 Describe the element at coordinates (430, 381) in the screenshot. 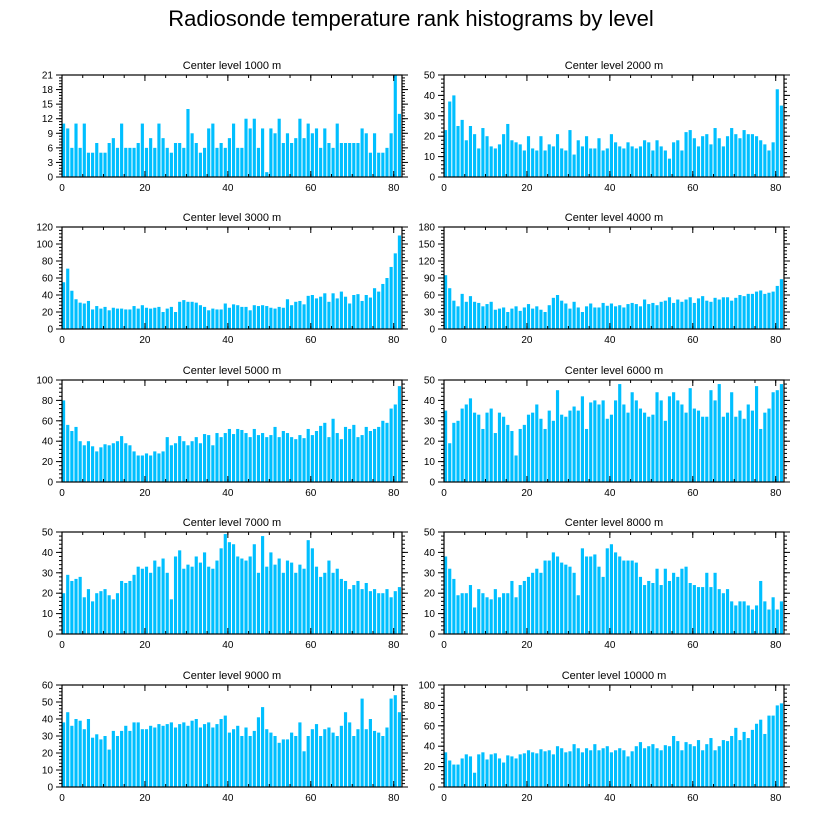

I see `y-tick-label: 50` at that location.